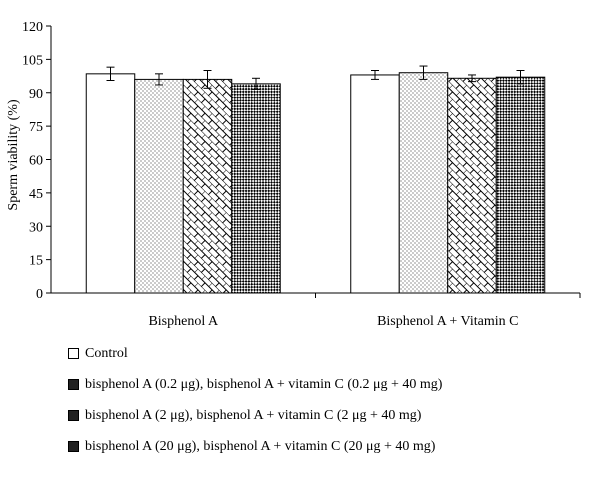 This screenshot has width=603, height=504. What do you see at coordinates (32, 27) in the screenshot?
I see `y-tick-label: 120` at bounding box center [32, 27].